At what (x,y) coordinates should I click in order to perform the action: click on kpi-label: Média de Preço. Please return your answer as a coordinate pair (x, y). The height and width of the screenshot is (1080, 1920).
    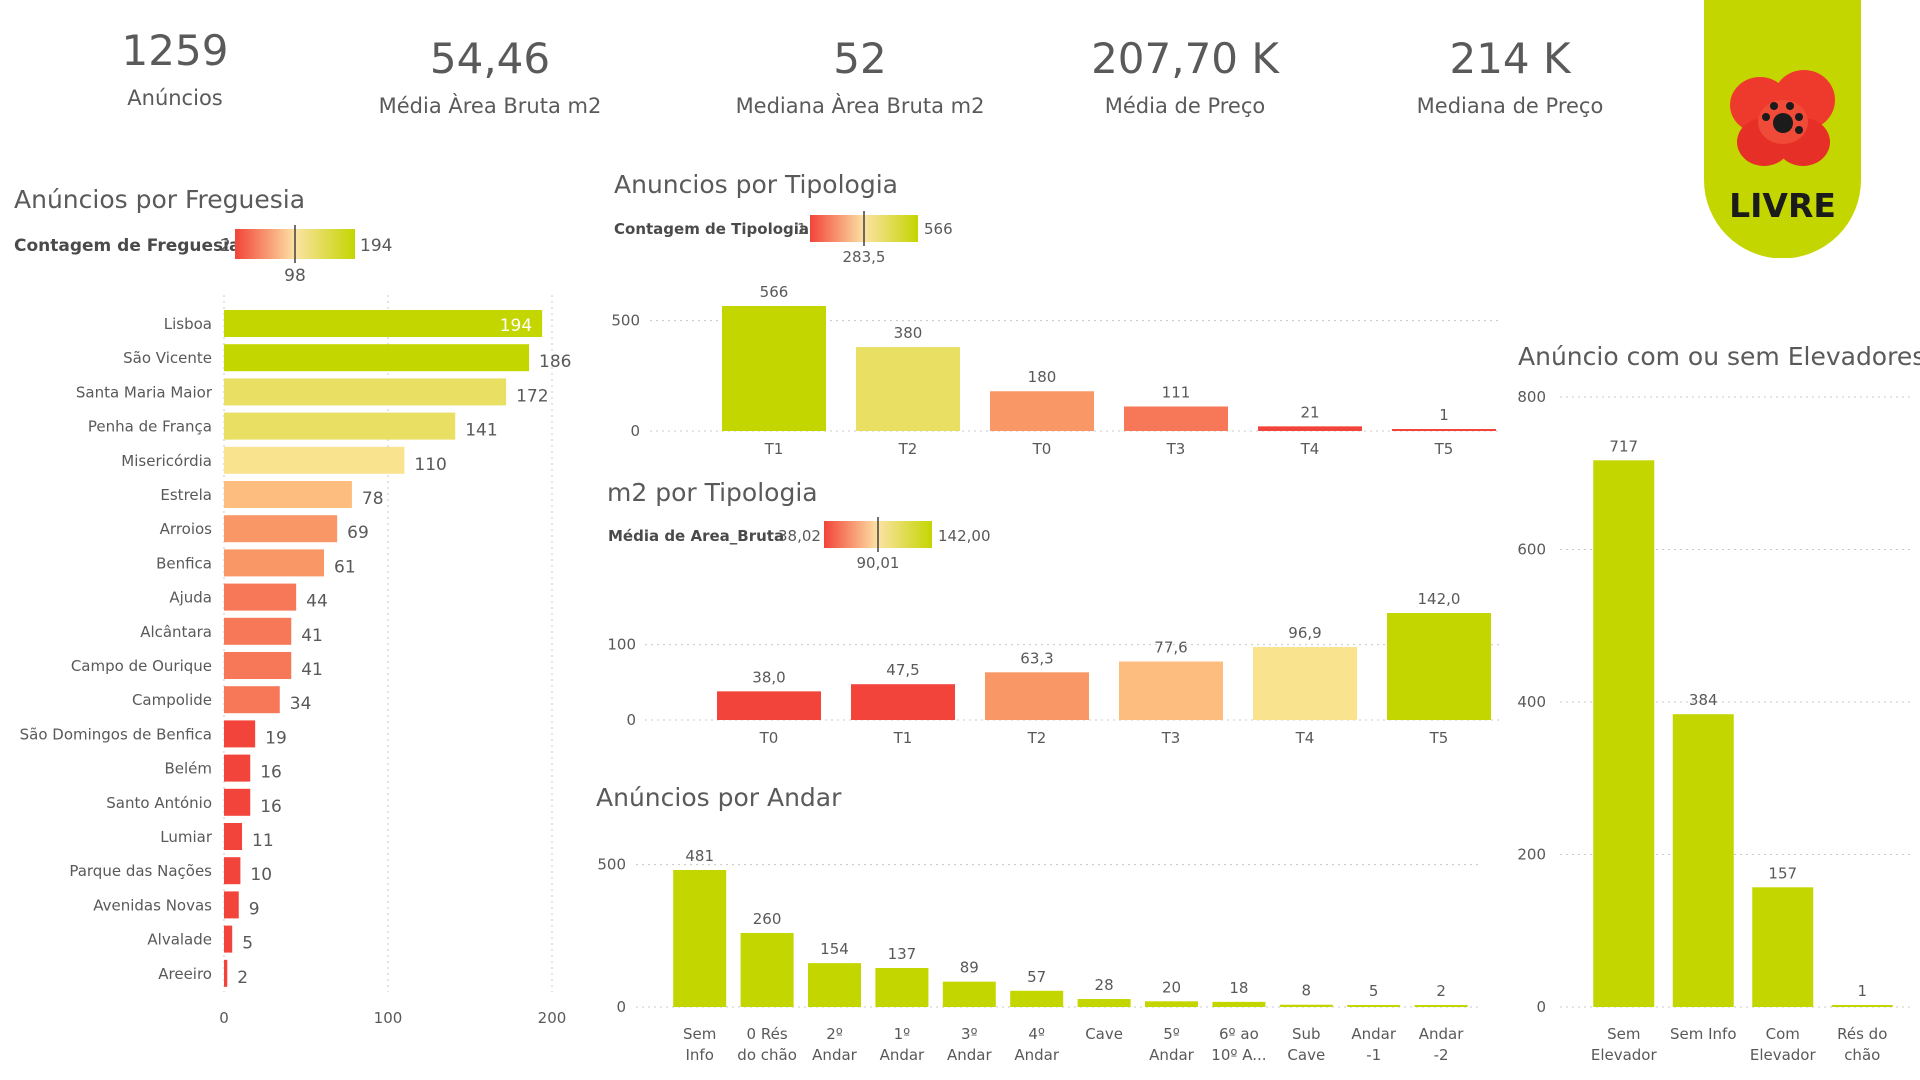
    Looking at the image, I should click on (1185, 106).